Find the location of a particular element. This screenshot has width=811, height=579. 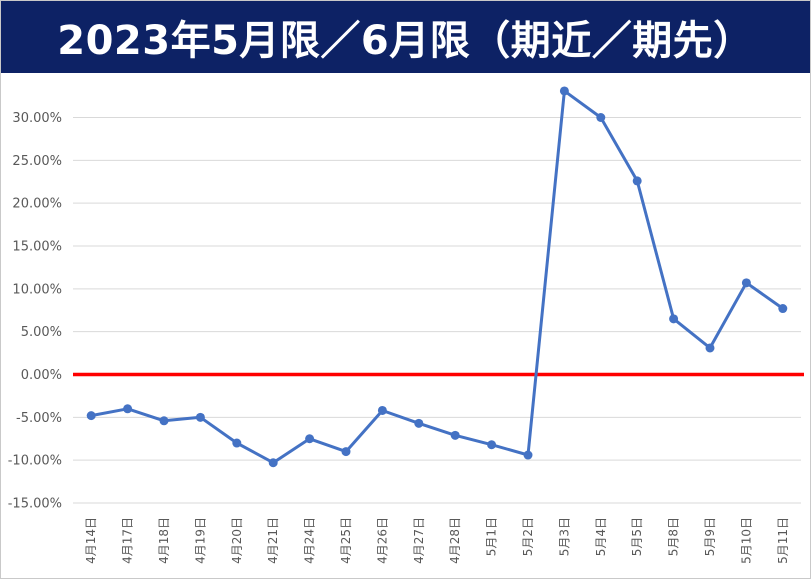

x-tick-label: 4月27日 is located at coordinates (419, 540).